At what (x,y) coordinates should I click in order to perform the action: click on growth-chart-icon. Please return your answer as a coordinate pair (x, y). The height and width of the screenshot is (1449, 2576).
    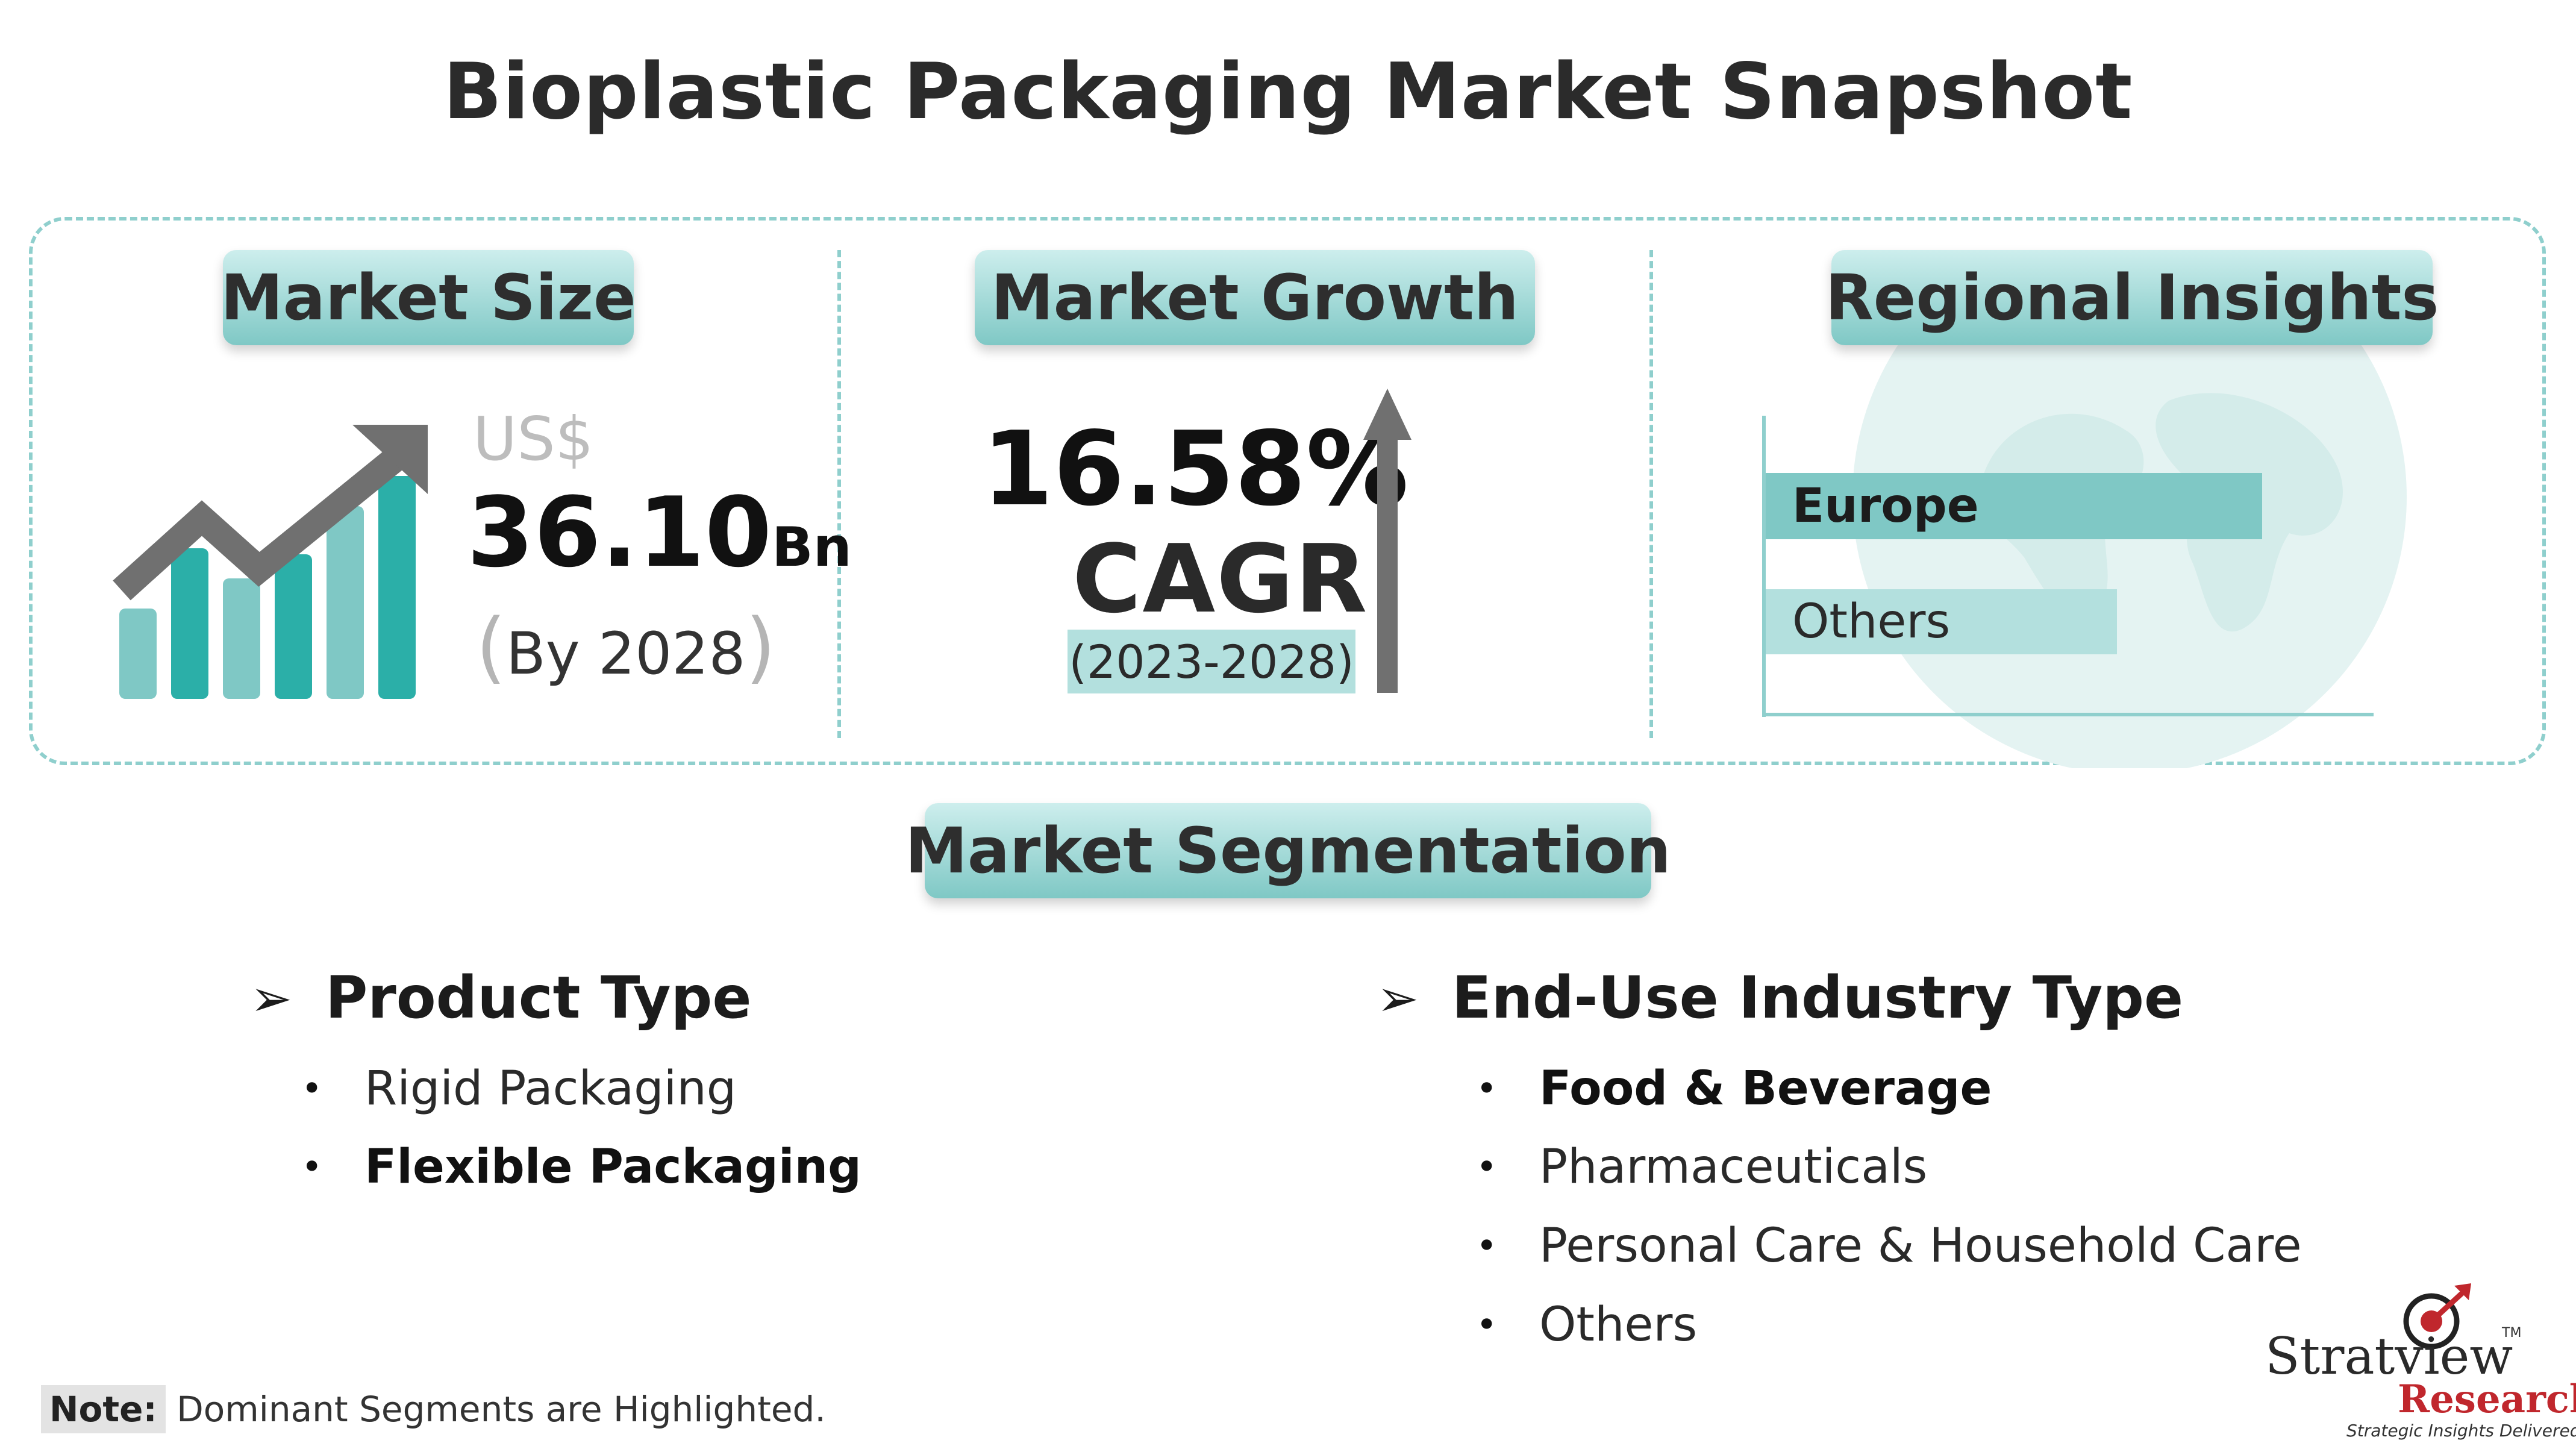
    Looking at the image, I should click on (271, 562).